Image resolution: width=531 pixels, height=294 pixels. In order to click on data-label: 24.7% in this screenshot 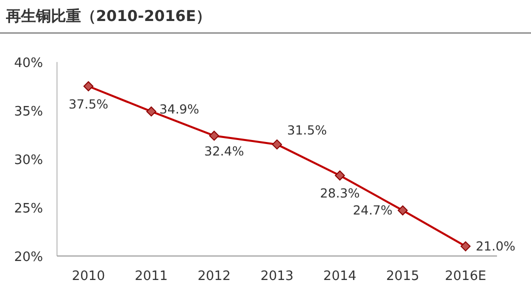, I will do `click(372, 210)`.